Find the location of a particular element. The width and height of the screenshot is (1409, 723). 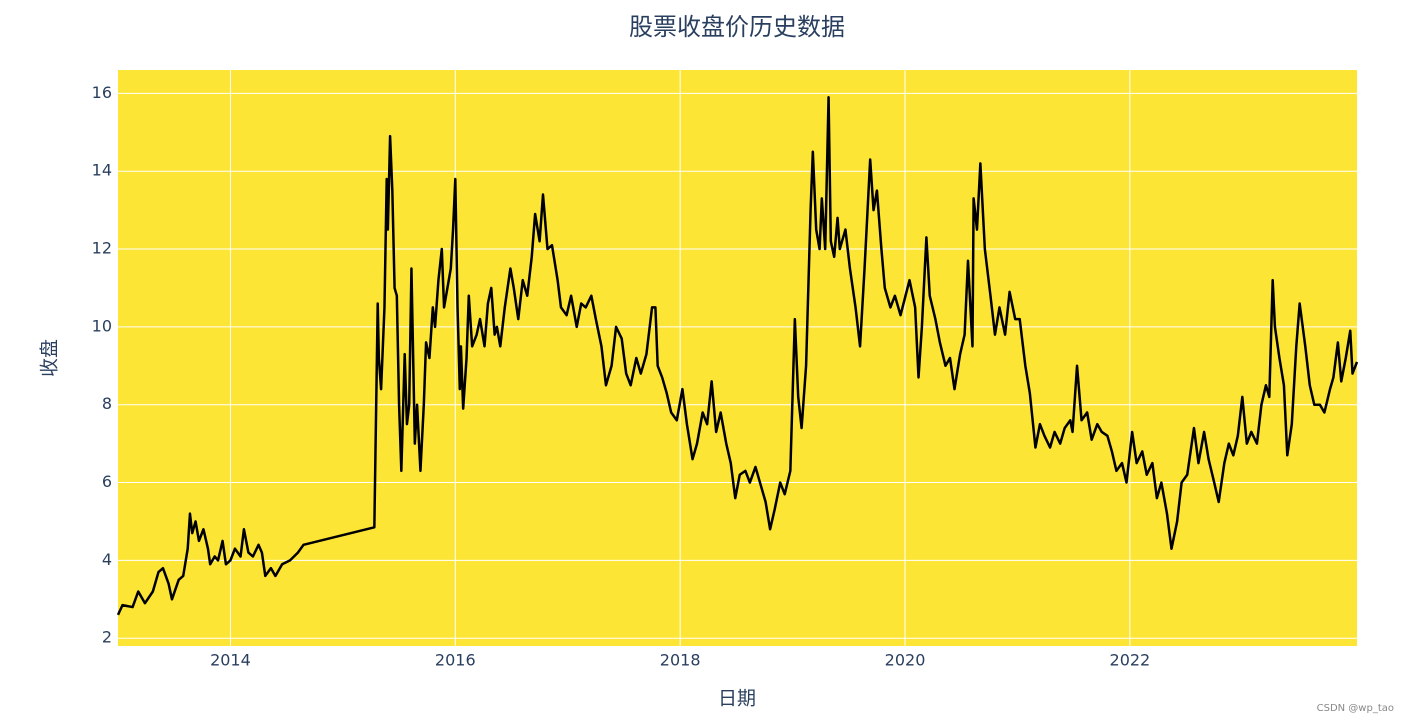

watermark: CSDN @wp_tao is located at coordinates (1355, 708).